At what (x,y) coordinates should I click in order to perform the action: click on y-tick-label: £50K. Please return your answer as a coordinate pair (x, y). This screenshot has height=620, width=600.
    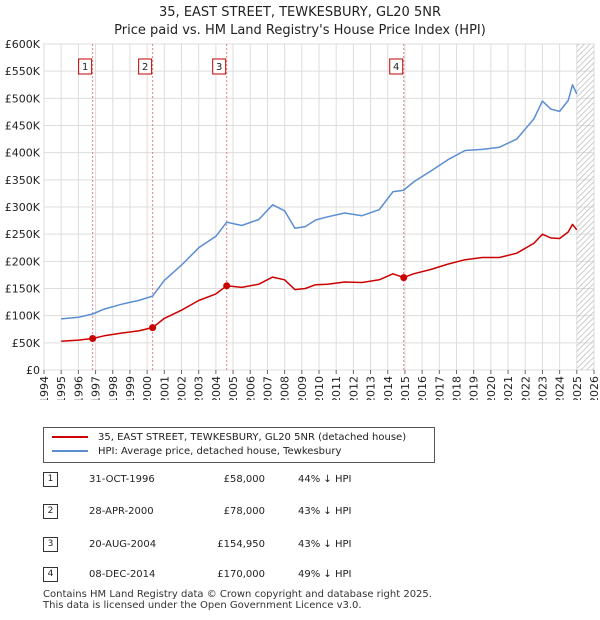
    Looking at the image, I should click on (26, 343).